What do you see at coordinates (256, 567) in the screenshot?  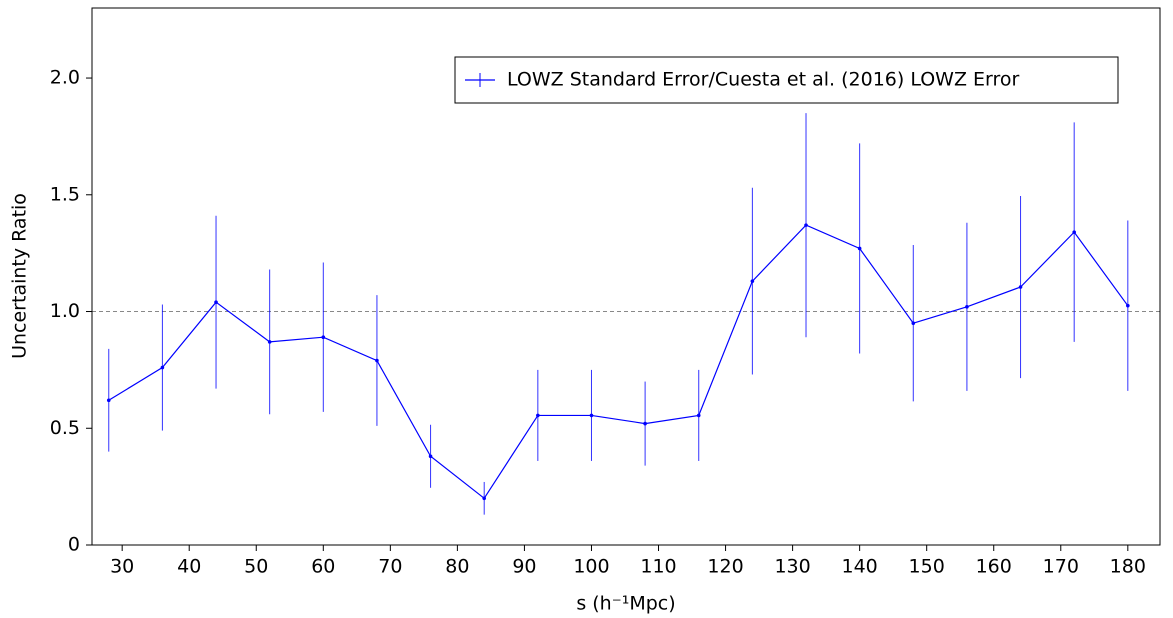 I see `x-tick-label: 50` at bounding box center [256, 567].